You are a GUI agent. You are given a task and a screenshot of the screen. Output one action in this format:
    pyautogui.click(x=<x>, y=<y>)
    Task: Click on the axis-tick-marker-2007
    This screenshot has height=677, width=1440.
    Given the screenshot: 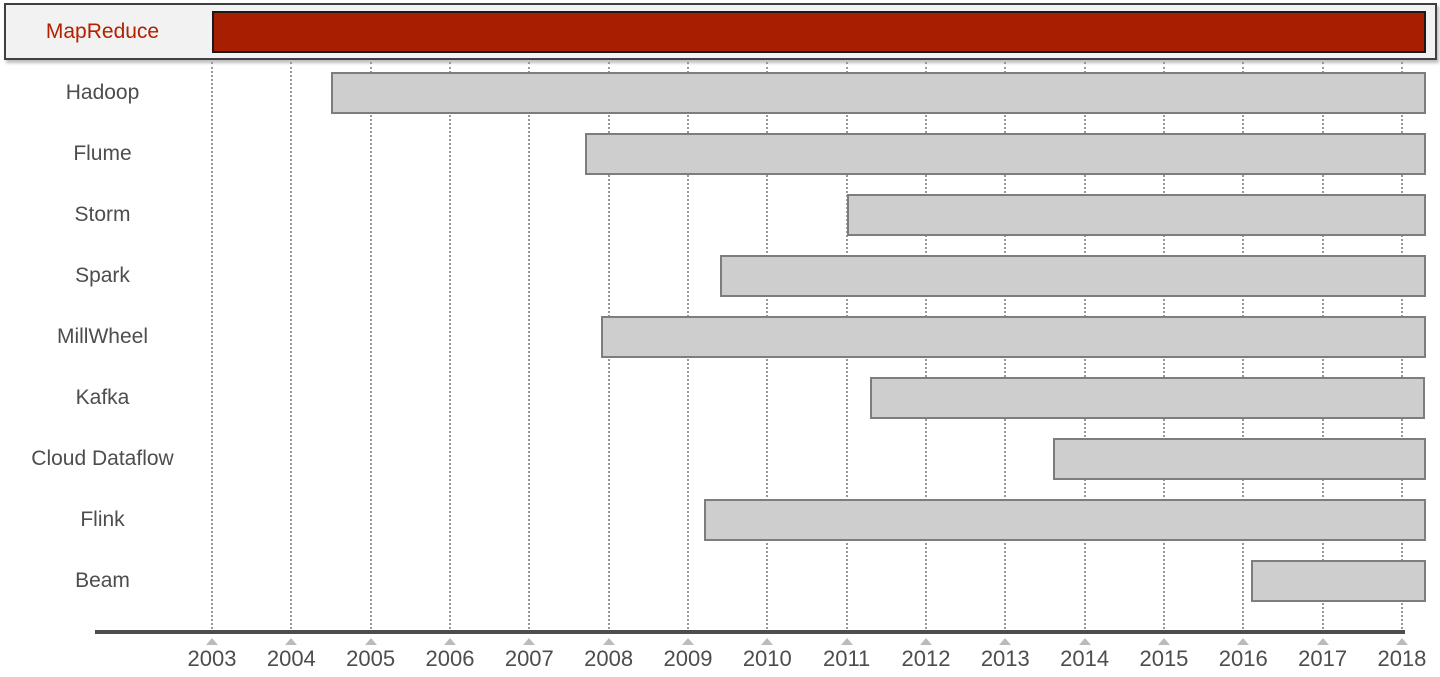 What is the action you would take?
    pyautogui.click(x=529, y=641)
    